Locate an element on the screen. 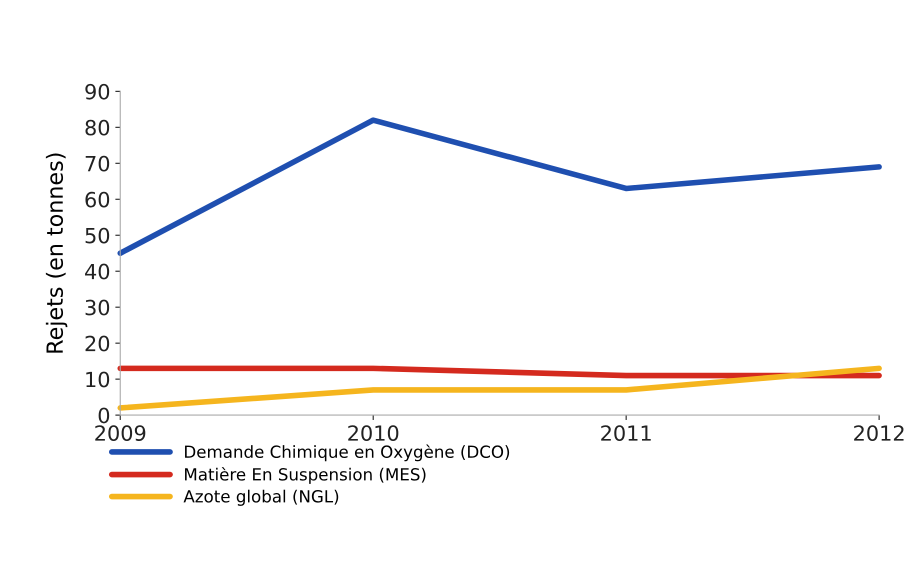 Image resolution: width=911 pixels, height=571 pixels. y-tick-label: 40 is located at coordinates (97, 272).